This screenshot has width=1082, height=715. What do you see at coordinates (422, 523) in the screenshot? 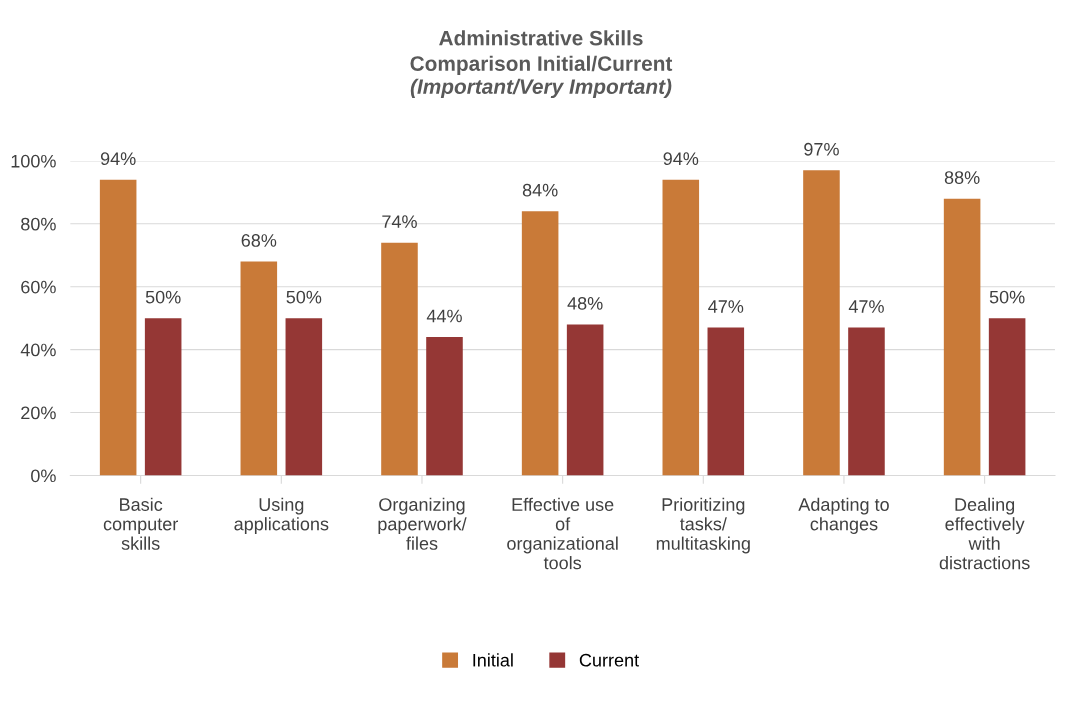
I see `x-tick-label: Organizing paperwork/ files` at bounding box center [422, 523].